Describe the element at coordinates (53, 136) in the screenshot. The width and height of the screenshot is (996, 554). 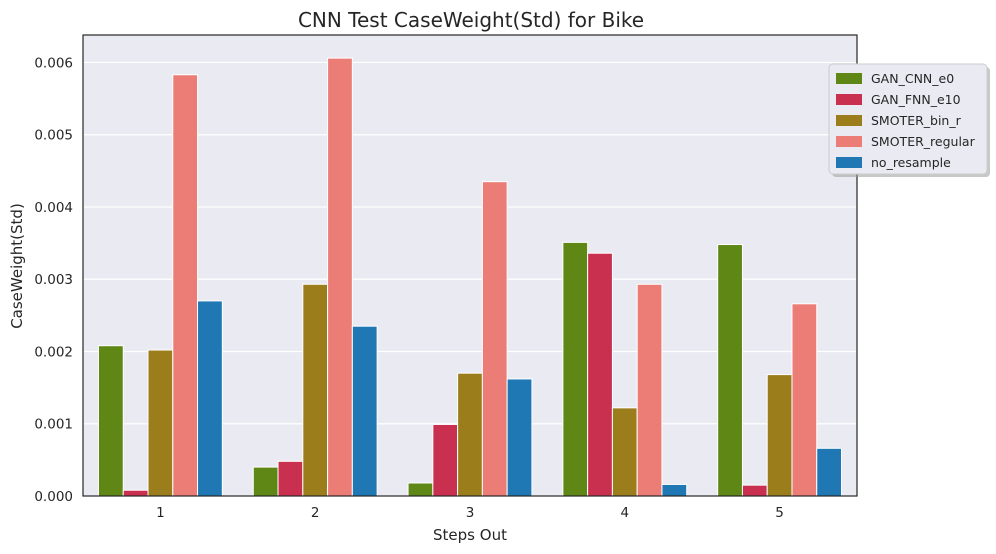
I see `y-tick-label: 0.005` at that location.